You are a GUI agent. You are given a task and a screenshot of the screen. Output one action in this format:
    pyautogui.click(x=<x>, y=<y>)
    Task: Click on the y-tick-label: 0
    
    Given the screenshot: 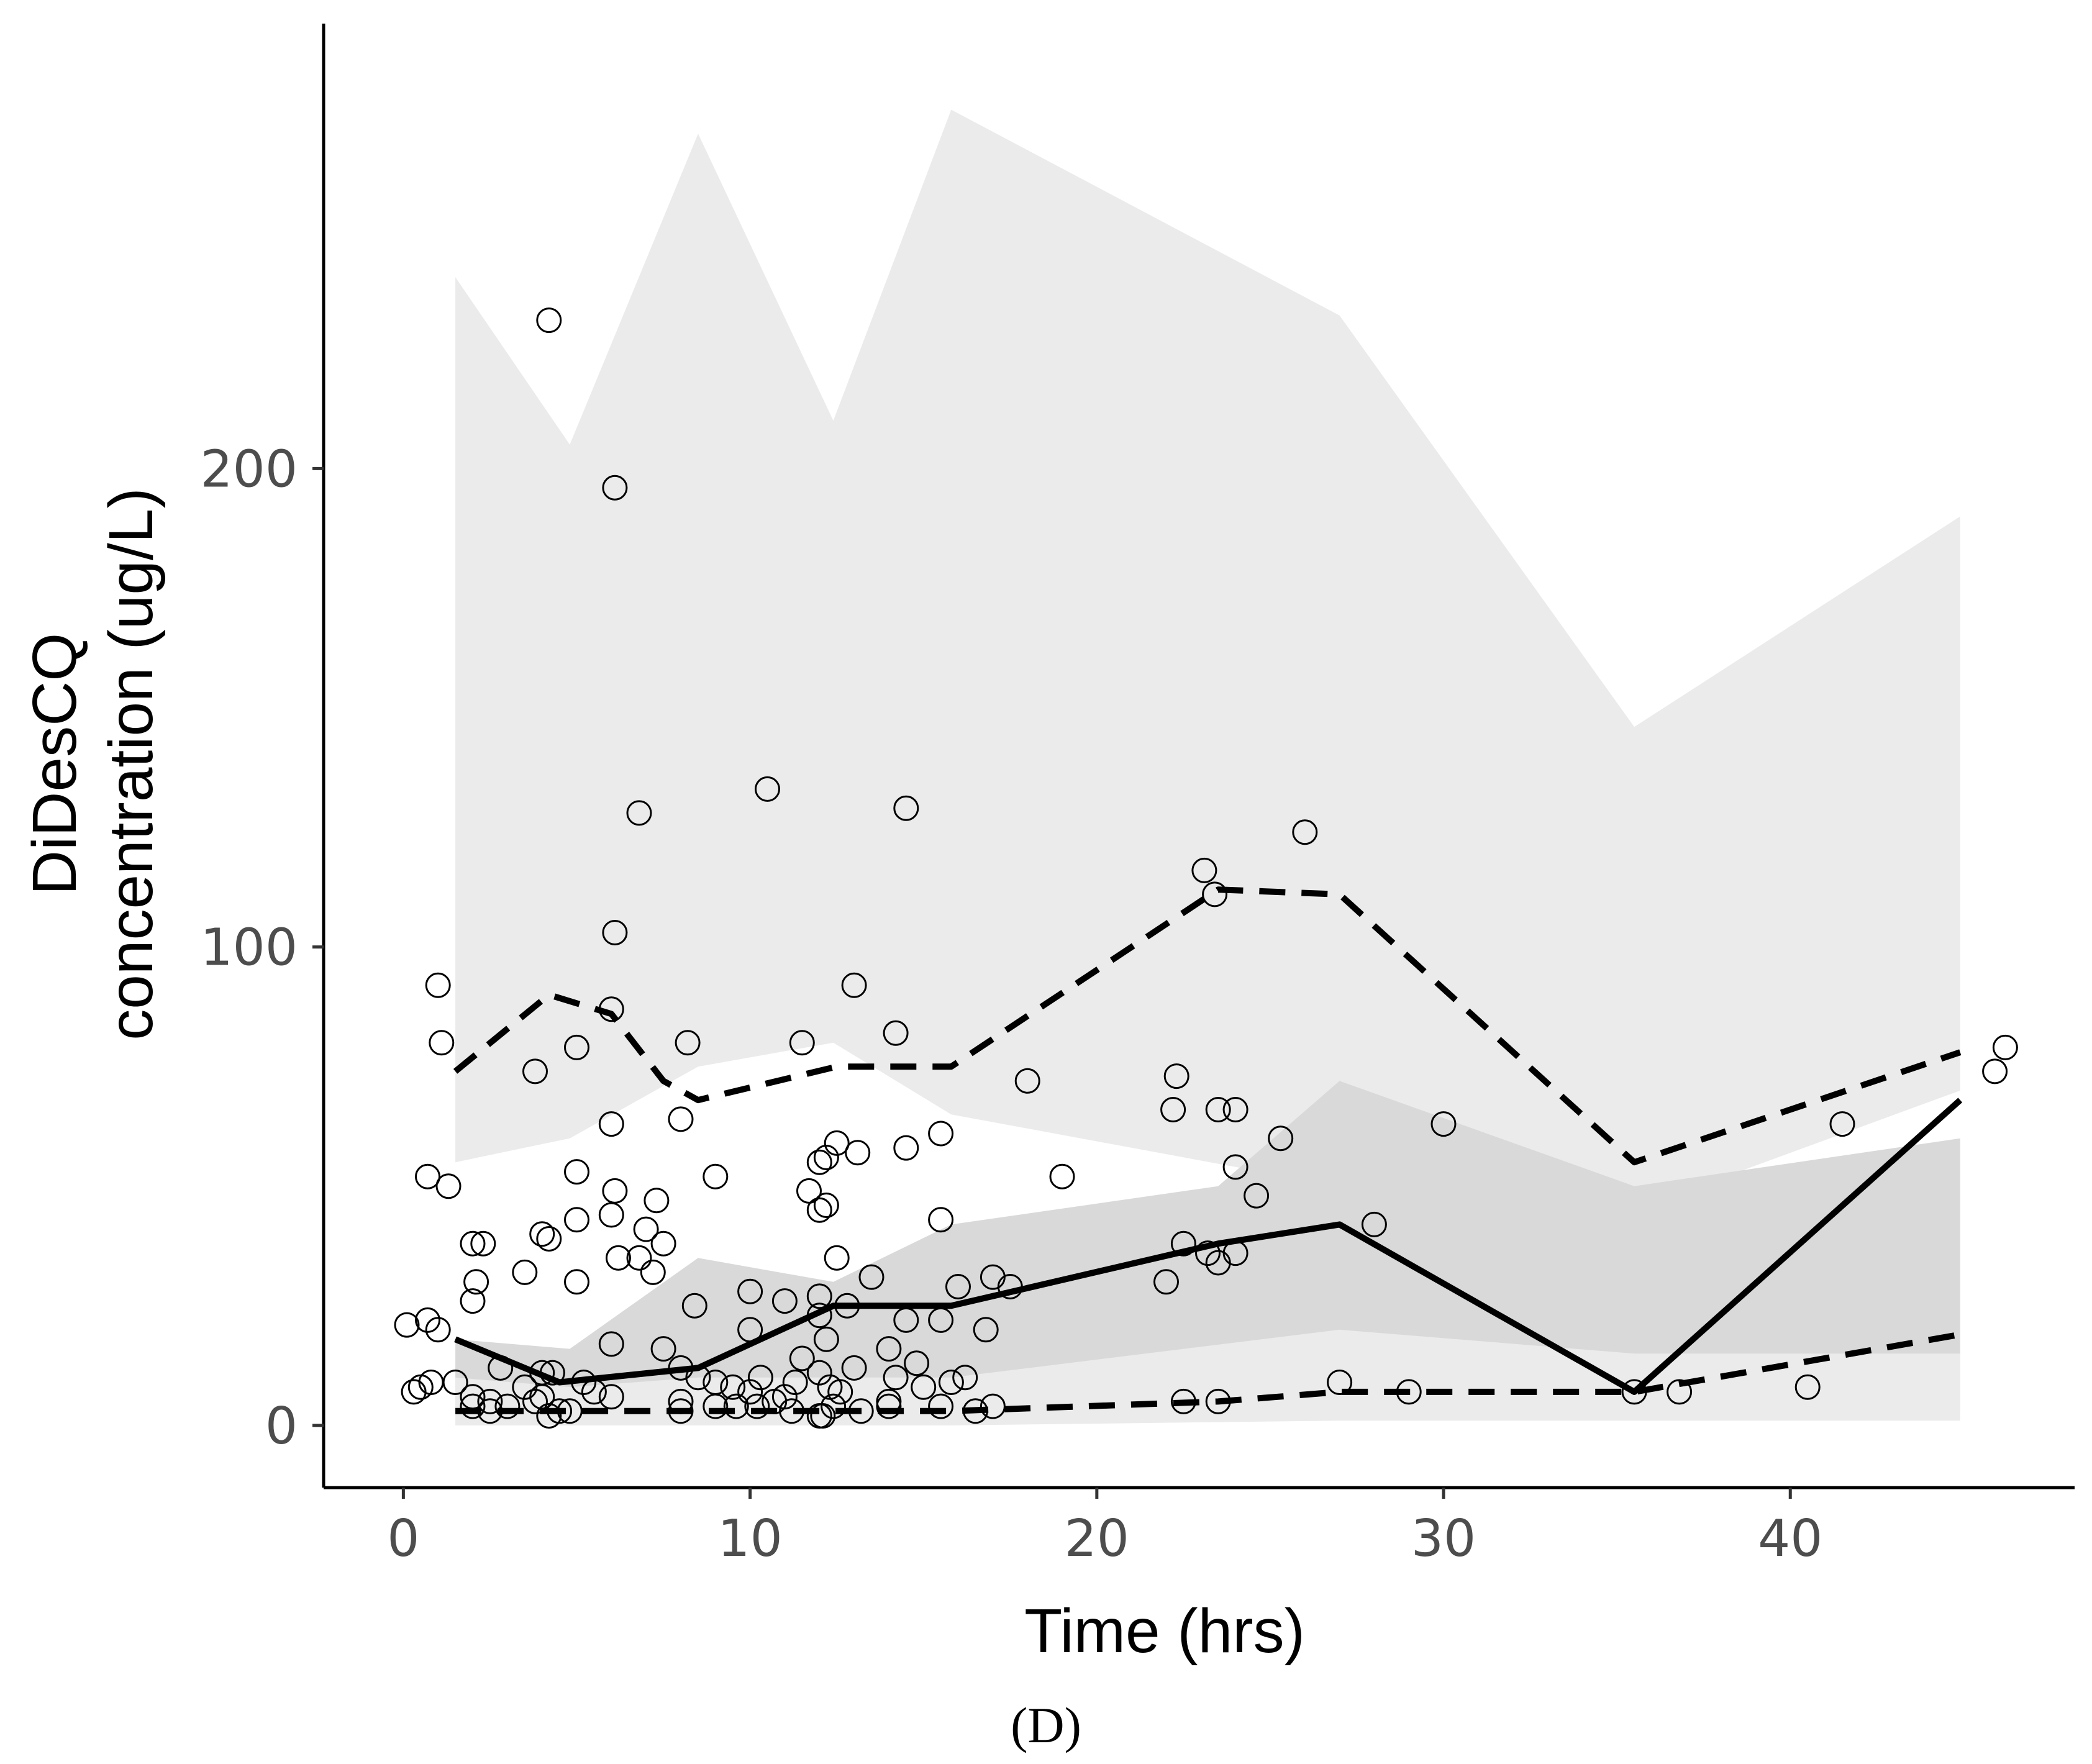 What is the action you would take?
    pyautogui.click(x=281, y=1426)
    